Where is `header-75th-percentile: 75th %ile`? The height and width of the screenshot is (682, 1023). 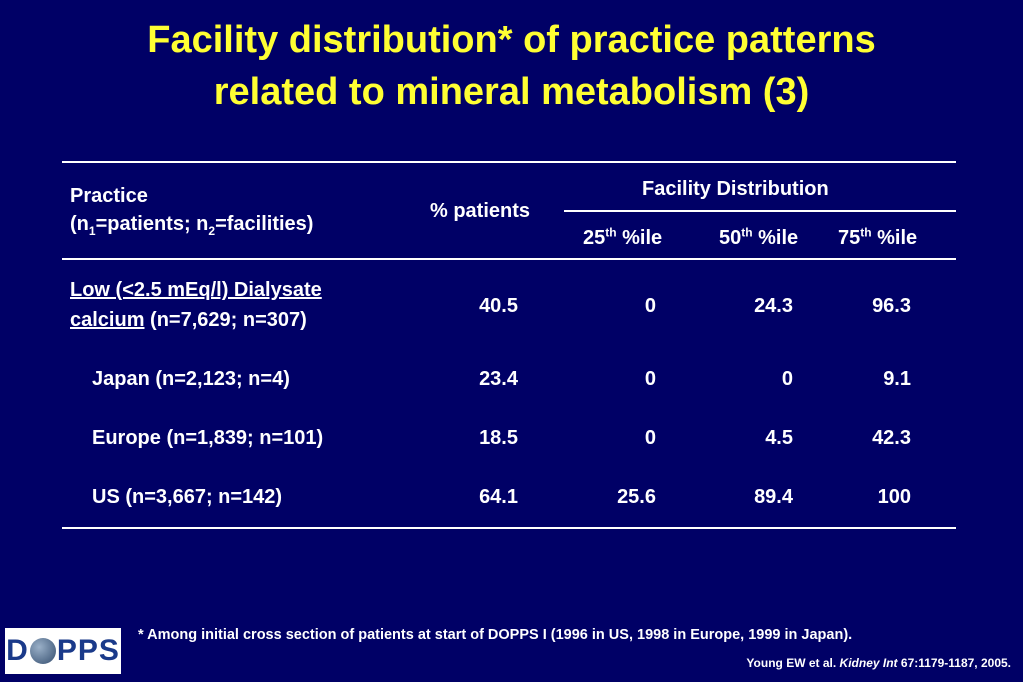 header-75th-percentile: 75th %ile is located at coordinates (878, 237).